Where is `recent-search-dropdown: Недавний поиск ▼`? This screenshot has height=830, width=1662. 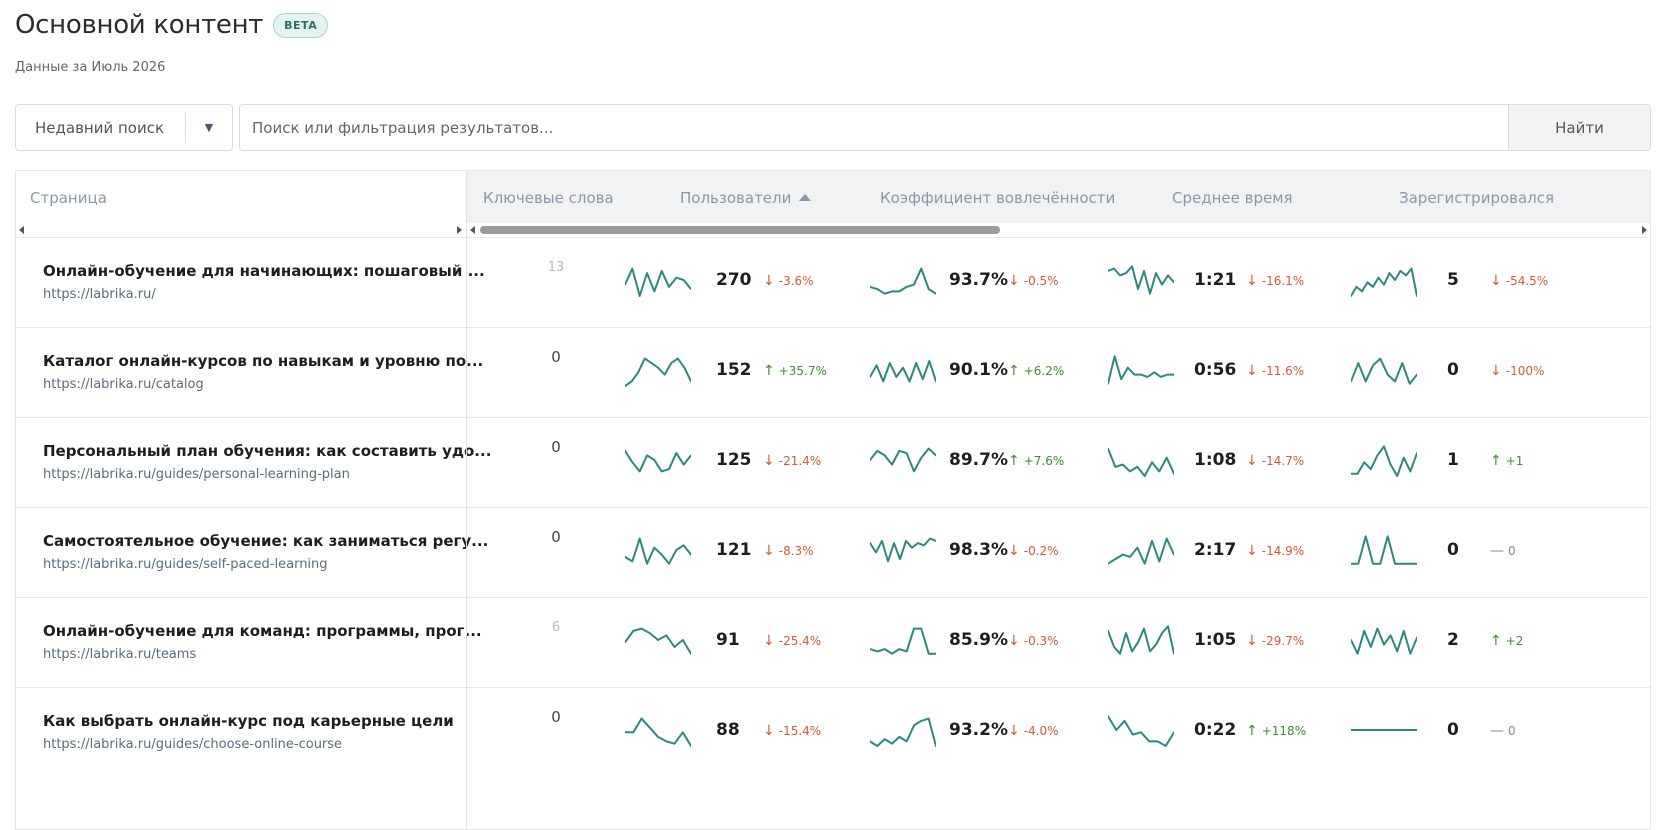
recent-search-dropdown: Недавний поиск ▼ is located at coordinates (124, 127).